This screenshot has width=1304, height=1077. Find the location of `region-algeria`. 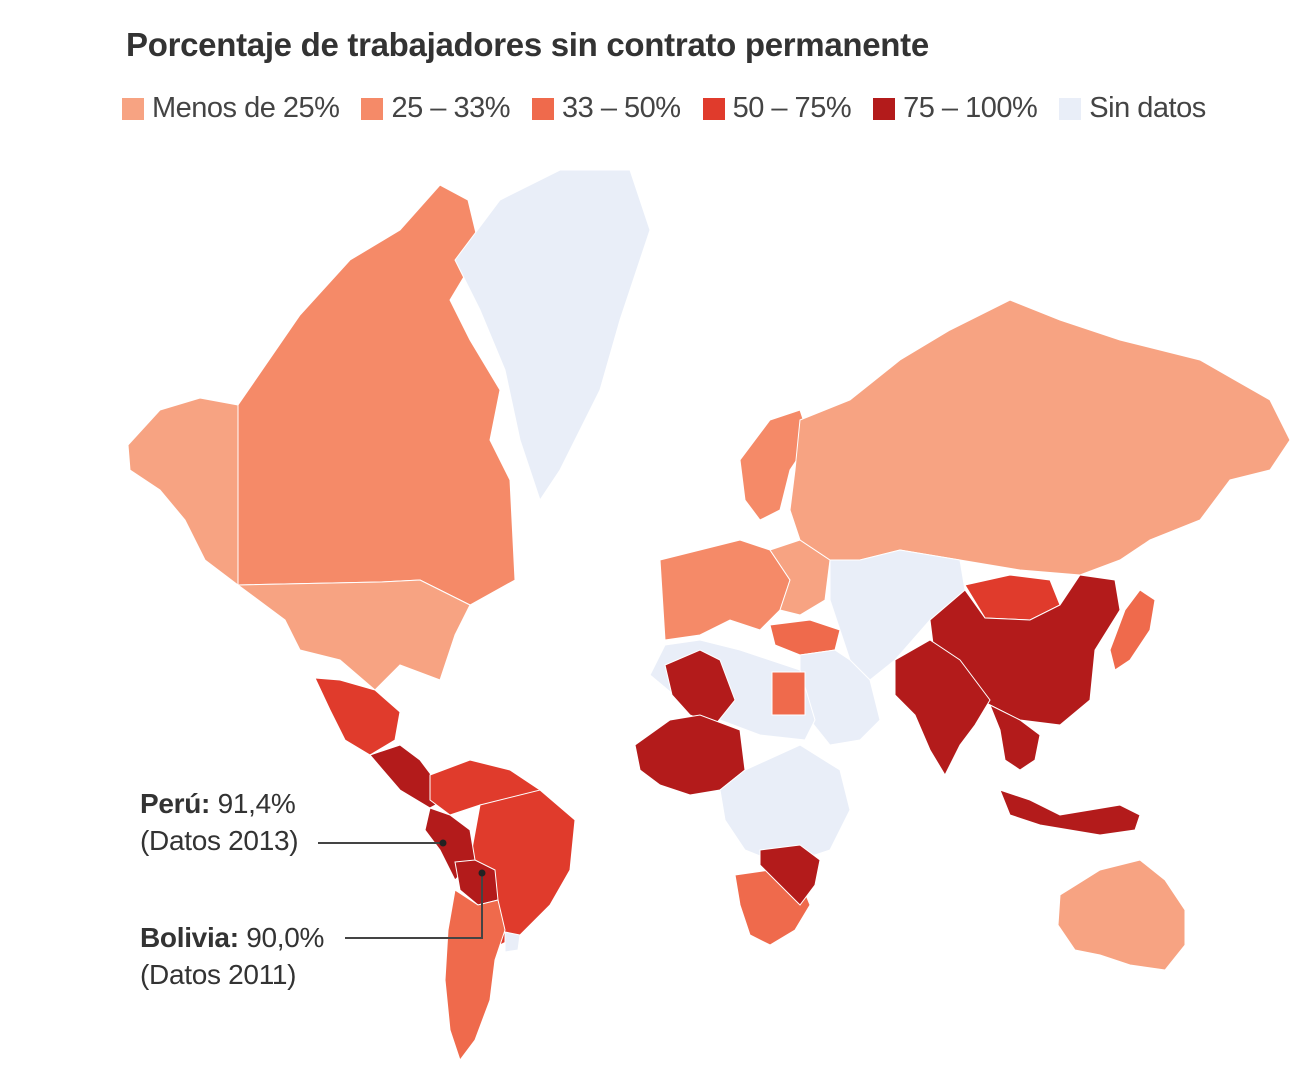

region-algeria is located at coordinates (700, 687).